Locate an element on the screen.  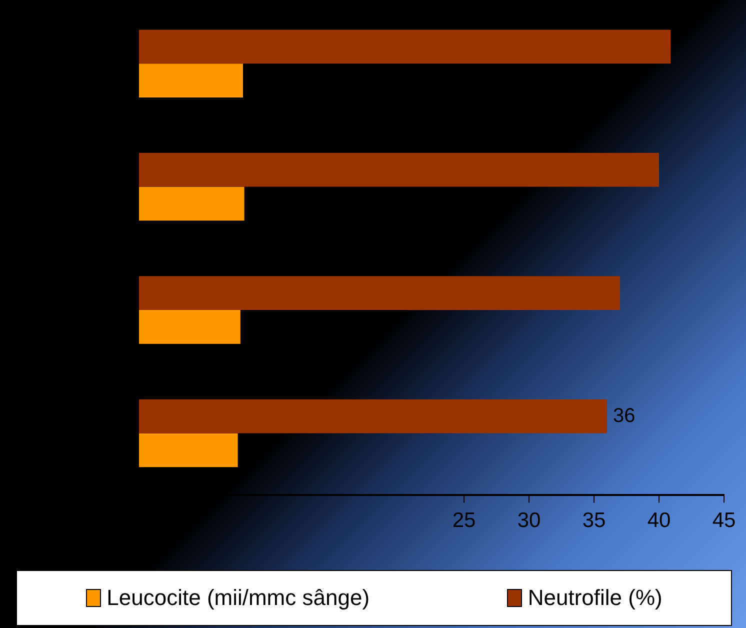
x-tick-label: 30 is located at coordinates (529, 520).